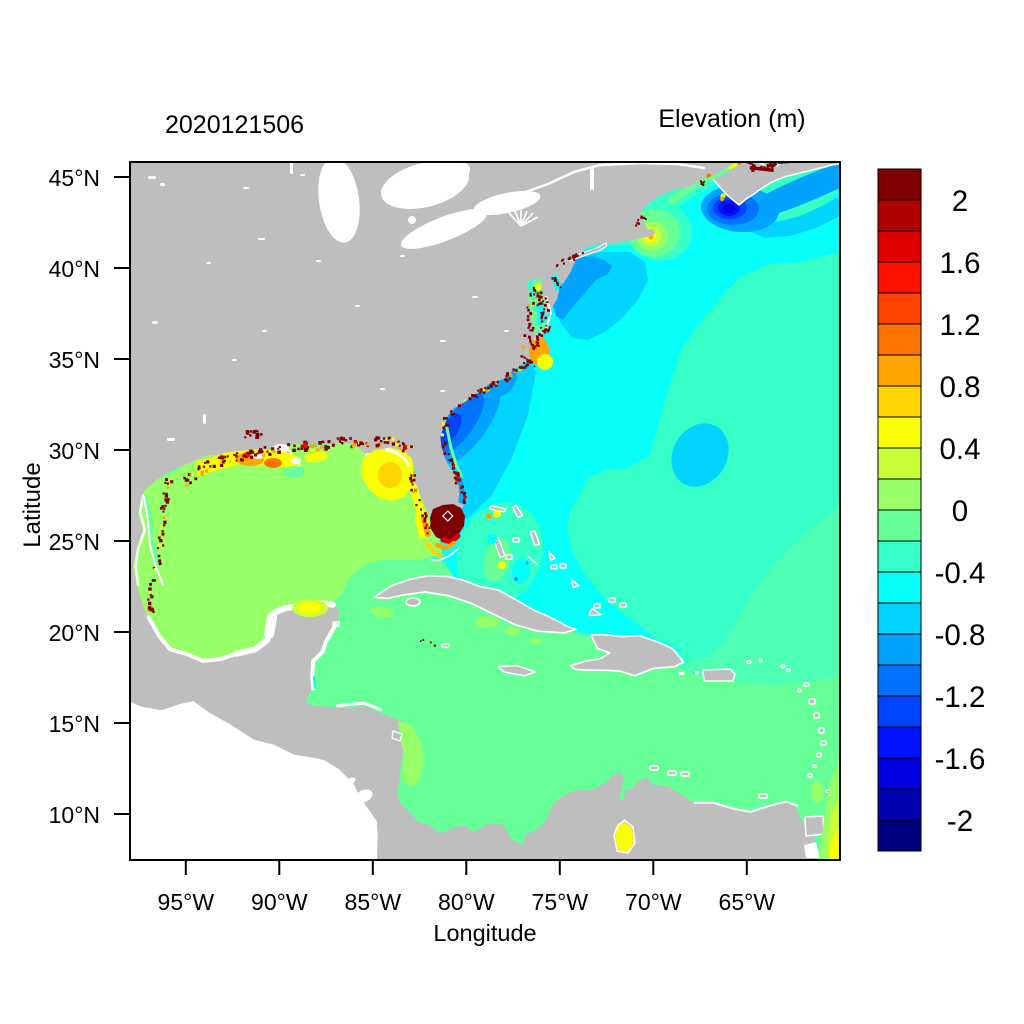 The width and height of the screenshot is (1024, 1024). What do you see at coordinates (731, 119) in the screenshot?
I see `svg-text: Elevation (m)` at bounding box center [731, 119].